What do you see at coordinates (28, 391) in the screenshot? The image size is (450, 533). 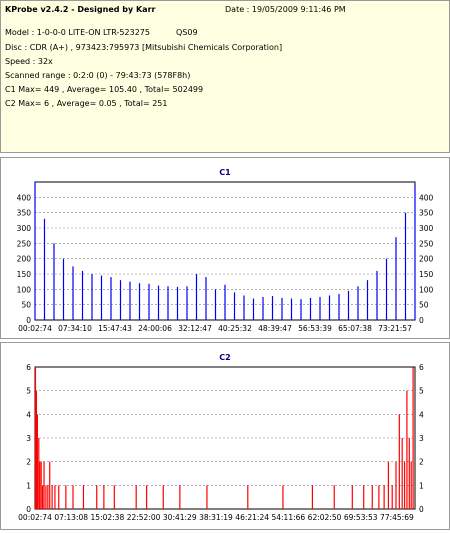 I see `c2-y-tick-label-left: 5` at bounding box center [28, 391].